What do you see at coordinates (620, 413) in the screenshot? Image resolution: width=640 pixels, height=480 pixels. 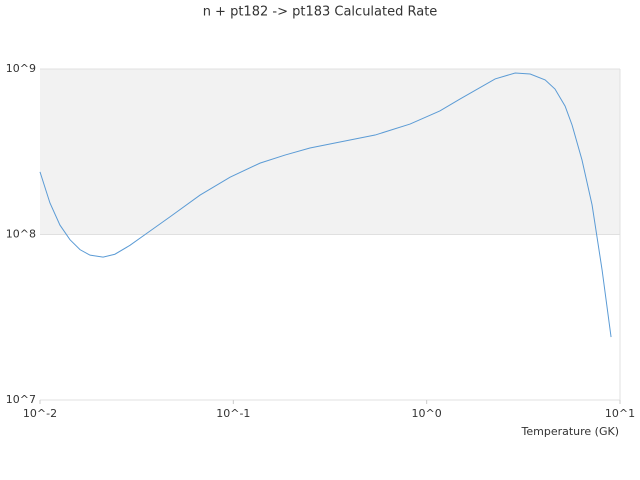 I see `x-tick-label: 10^1` at bounding box center [620, 413].